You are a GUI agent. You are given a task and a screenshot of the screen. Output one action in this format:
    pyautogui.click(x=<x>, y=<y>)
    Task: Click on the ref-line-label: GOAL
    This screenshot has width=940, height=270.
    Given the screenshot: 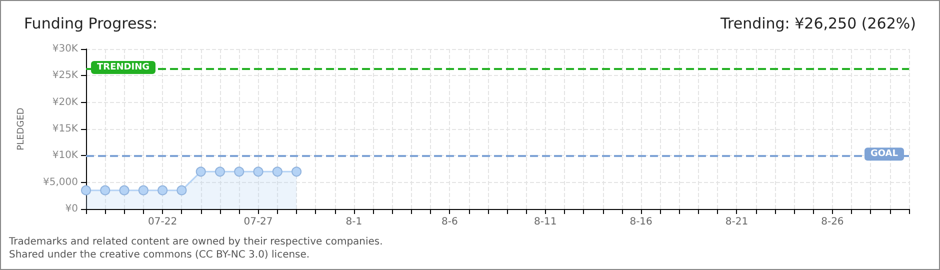 What is the action you would take?
    pyautogui.click(x=884, y=154)
    